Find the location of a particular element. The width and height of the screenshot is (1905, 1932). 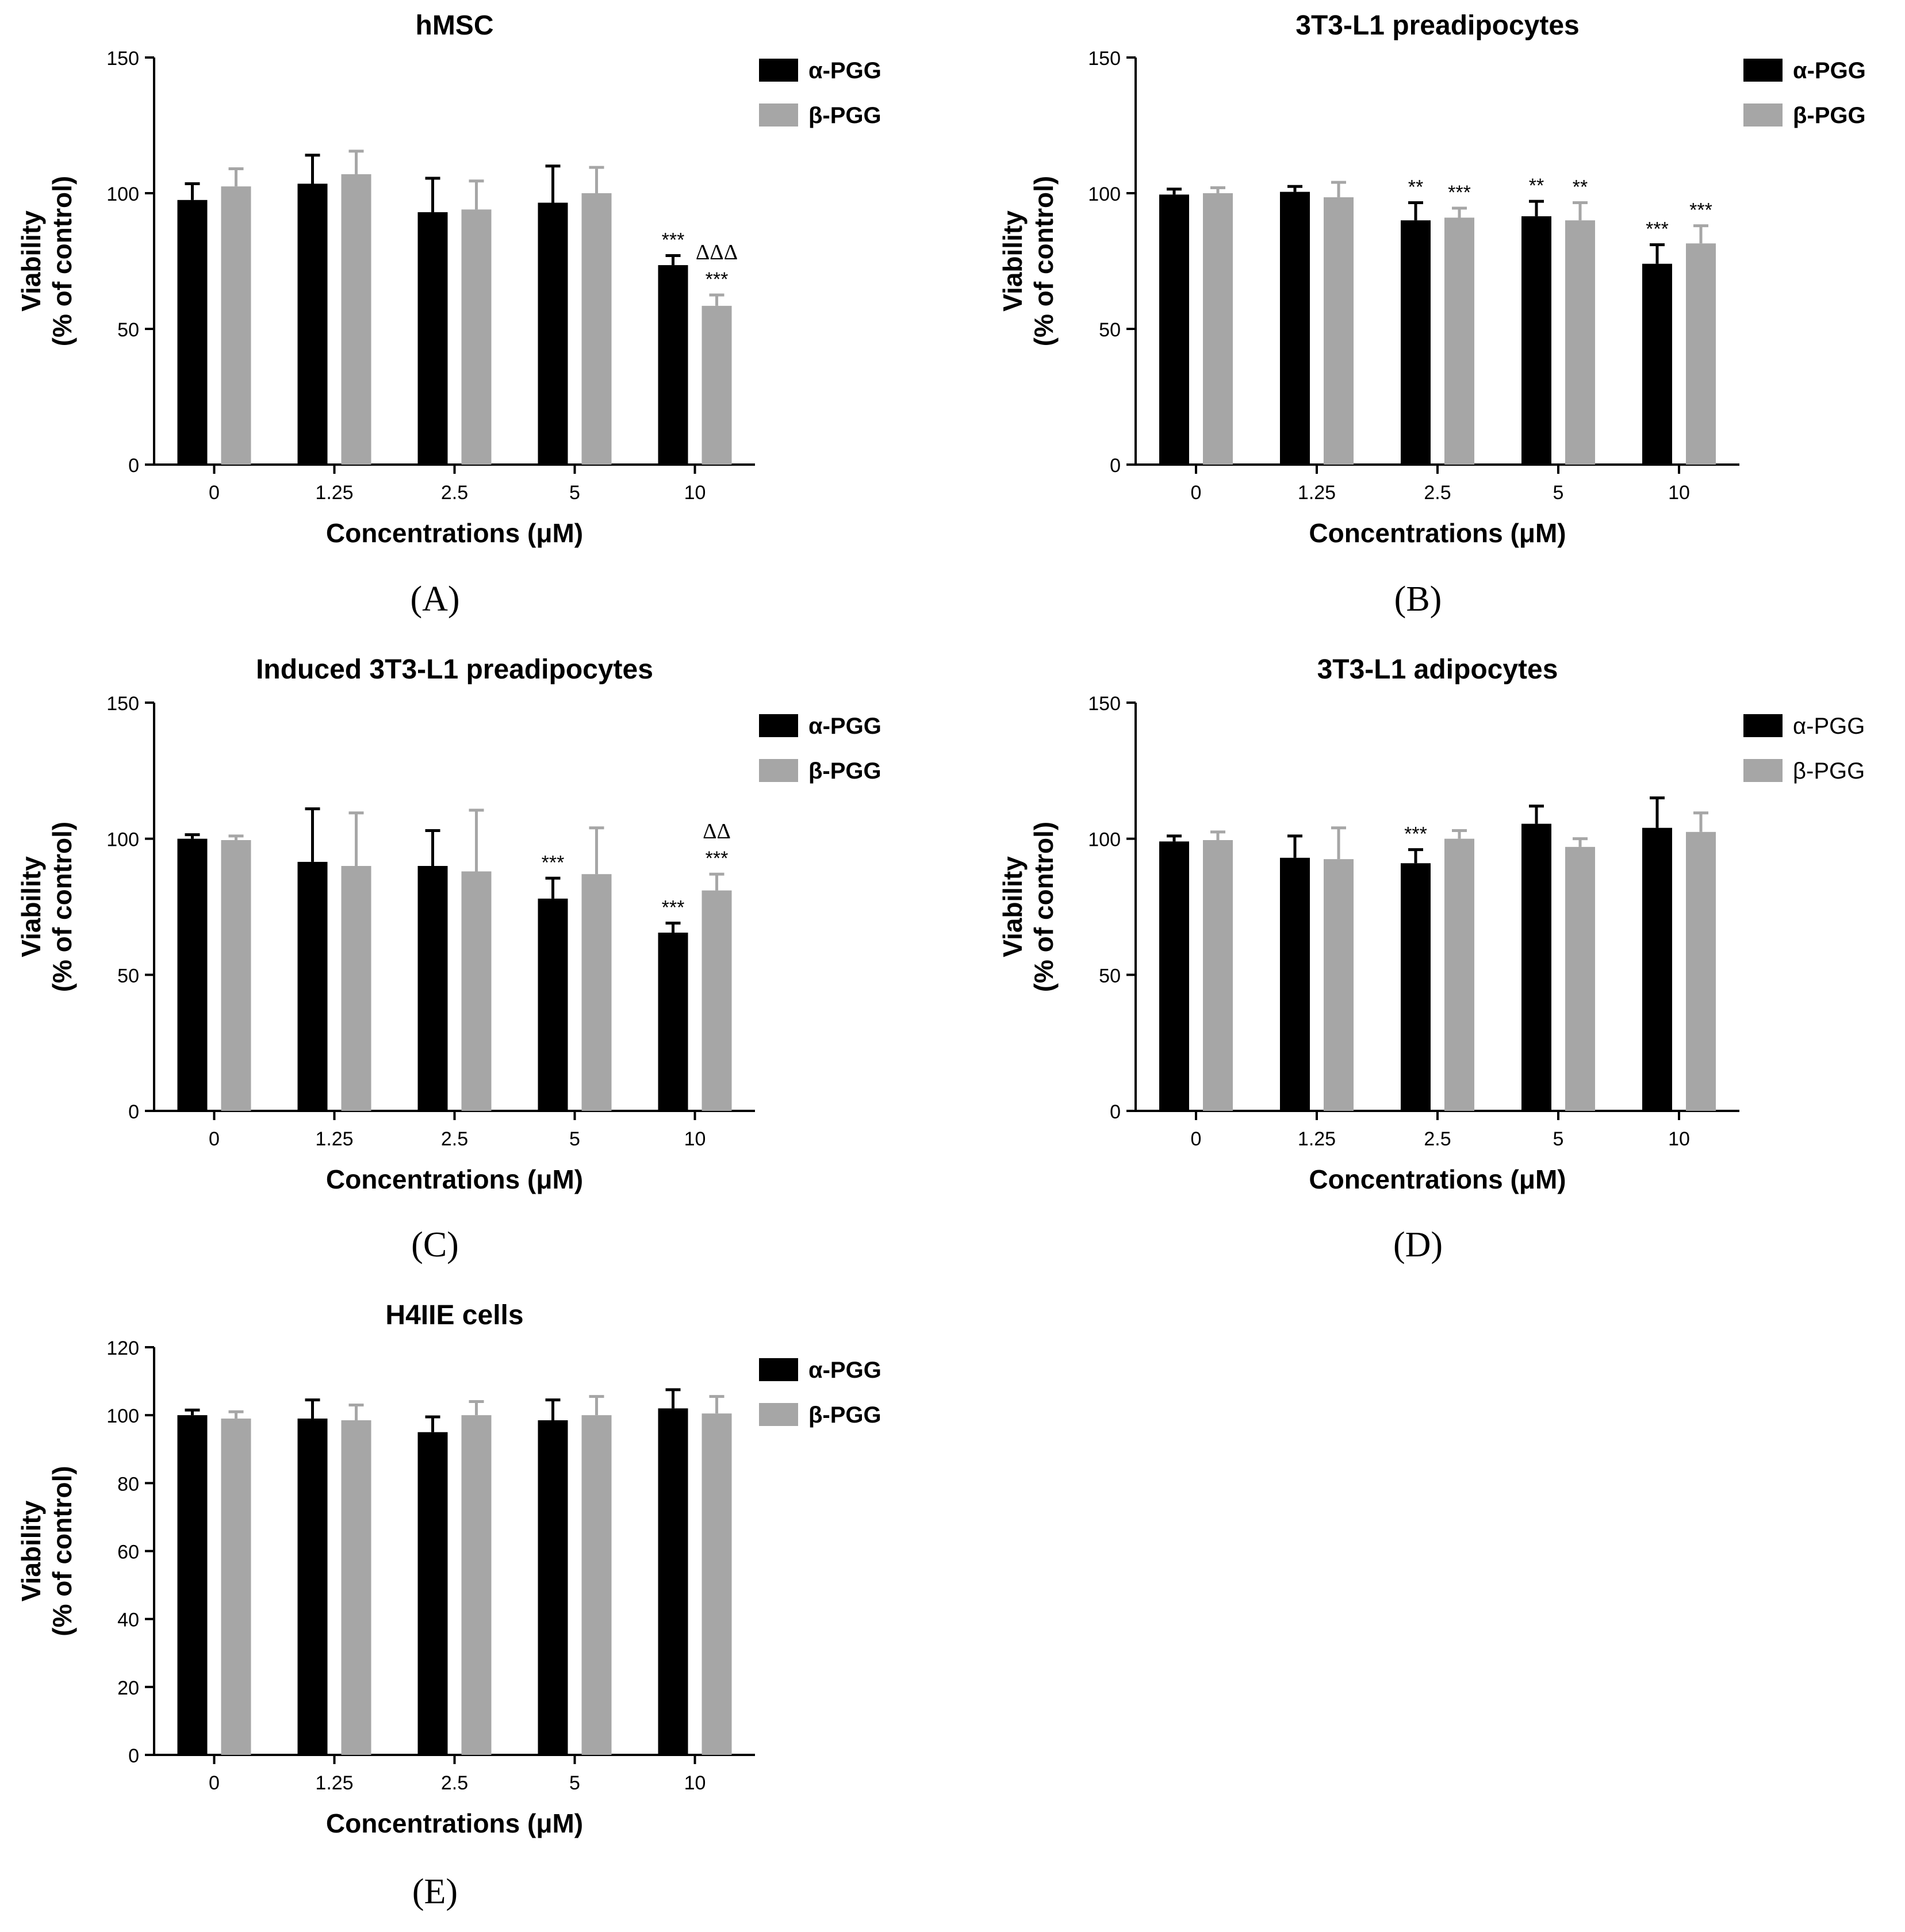

panel-a-legend-swatch-beta is located at coordinates (778, 114).